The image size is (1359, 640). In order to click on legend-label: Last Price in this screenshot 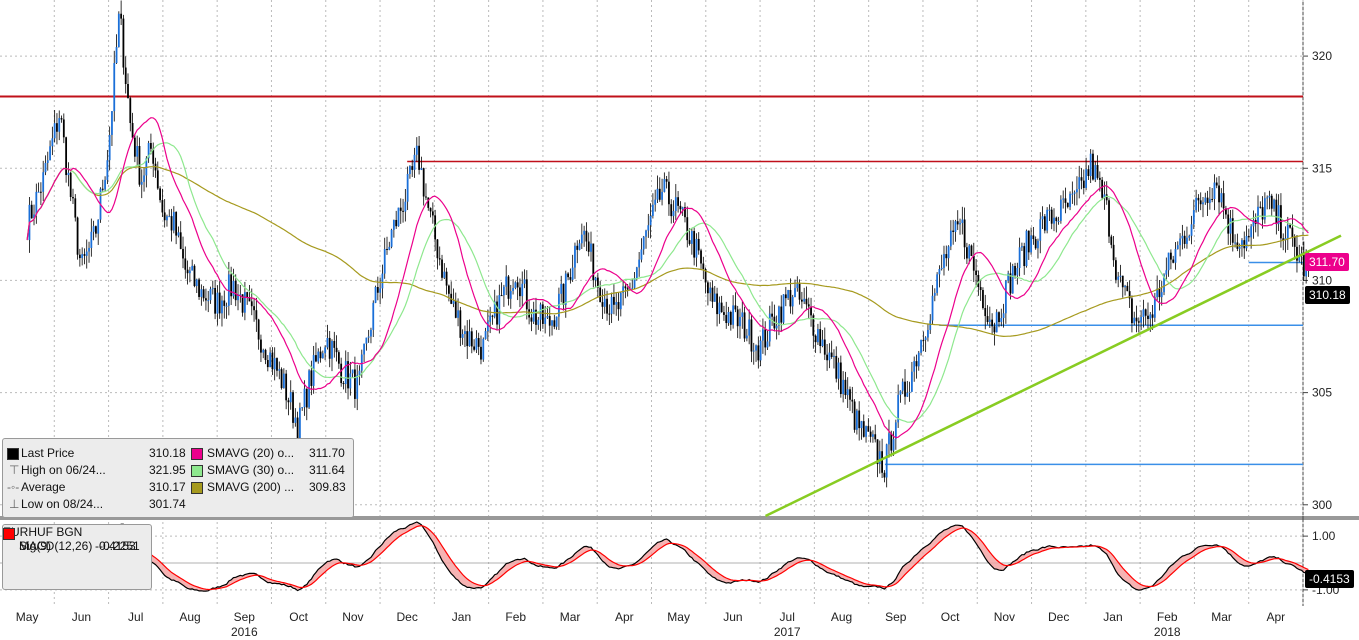, I will do `click(48, 453)`.